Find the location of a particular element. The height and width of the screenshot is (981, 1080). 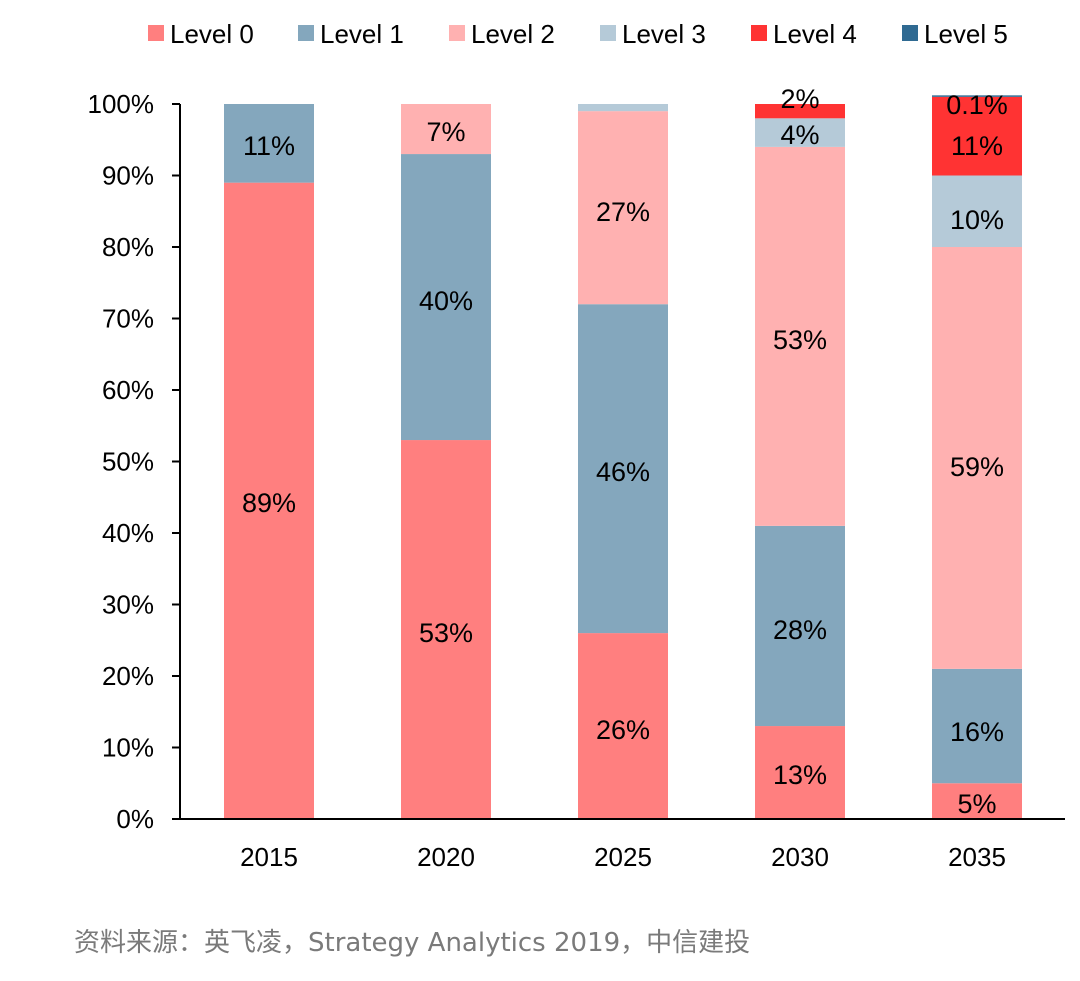

y-tick-label: 40% is located at coordinates (128, 533).